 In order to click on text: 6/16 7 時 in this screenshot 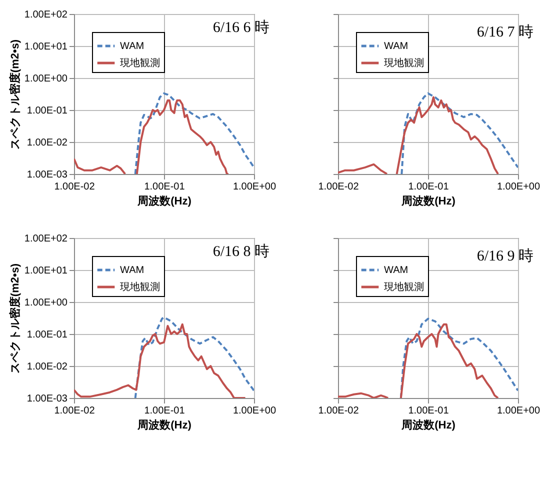, I will do `click(505, 32)`.